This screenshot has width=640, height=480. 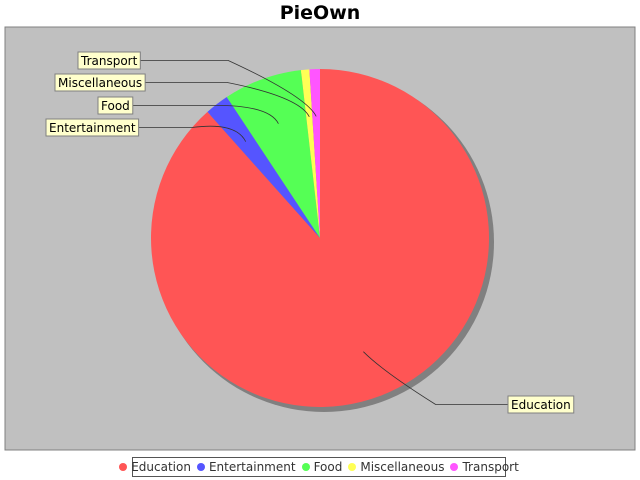 I want to click on legend-item-food: Food, so click(x=322, y=467).